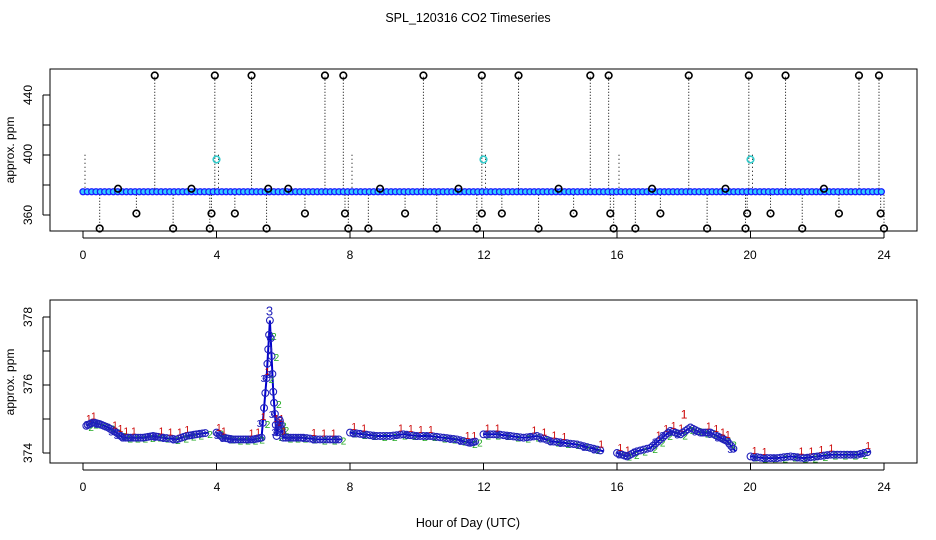 The image size is (936, 540). Describe the element at coordinates (28, 317) in the screenshot. I see `panel-bottom-ytick-label: 378` at that location.